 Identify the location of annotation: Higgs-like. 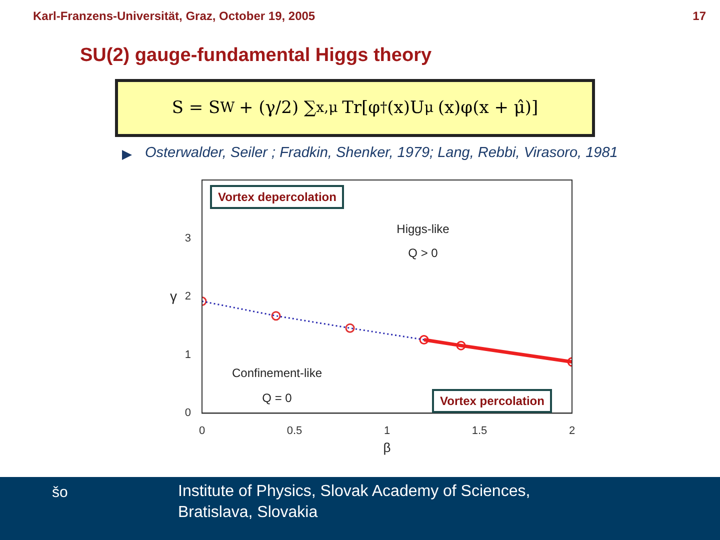
(423, 229).